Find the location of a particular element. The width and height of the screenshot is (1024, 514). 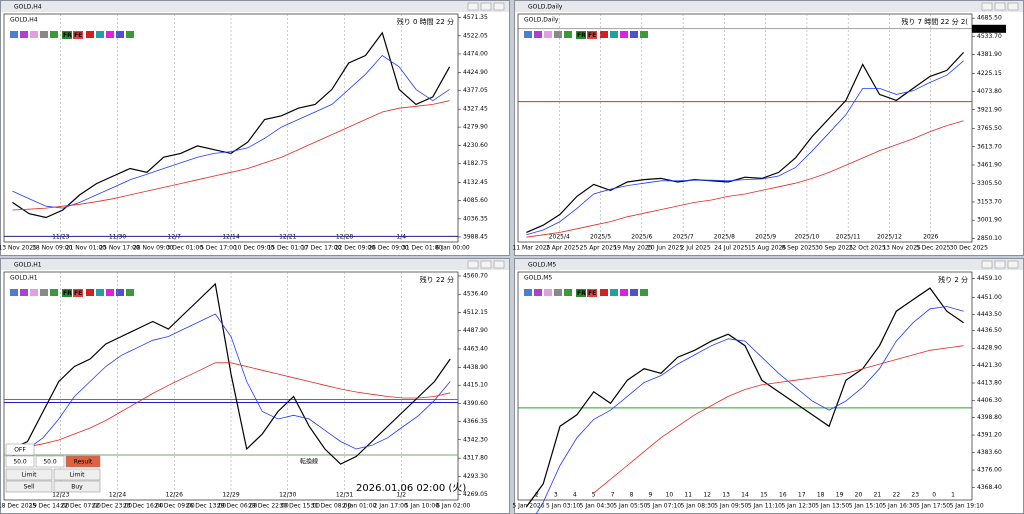

x-tick-label: 13 Nov 2025 is located at coordinates (901, 248).